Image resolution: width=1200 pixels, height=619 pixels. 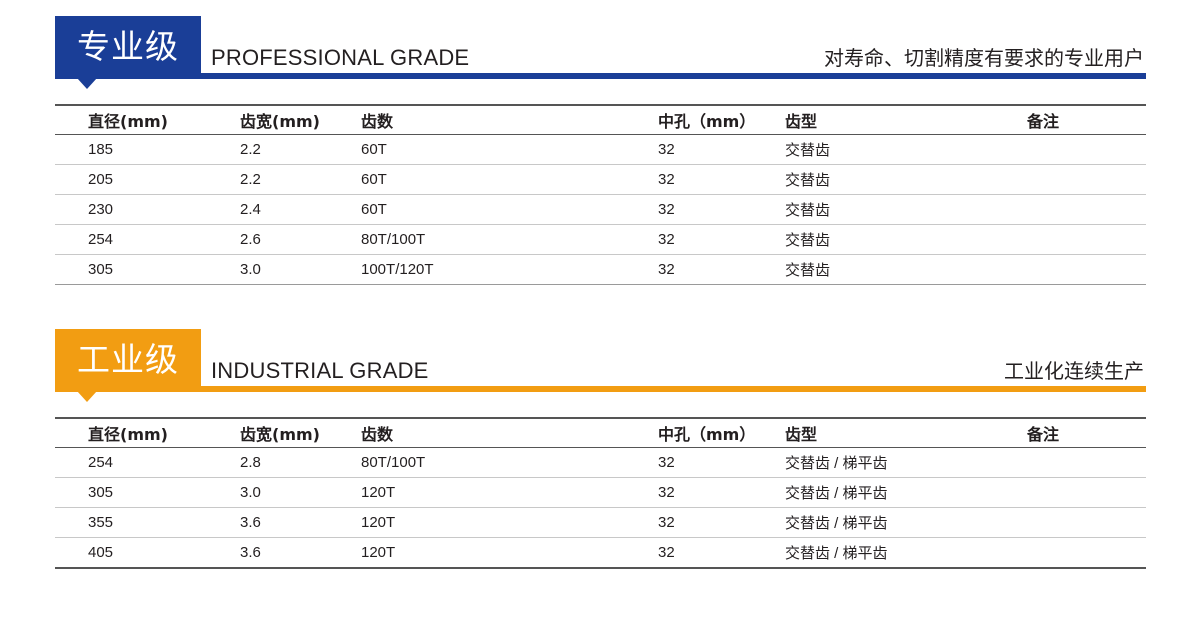 What do you see at coordinates (300, 209) in the screenshot?
I see `cell-tooth-width: 2.4` at bounding box center [300, 209].